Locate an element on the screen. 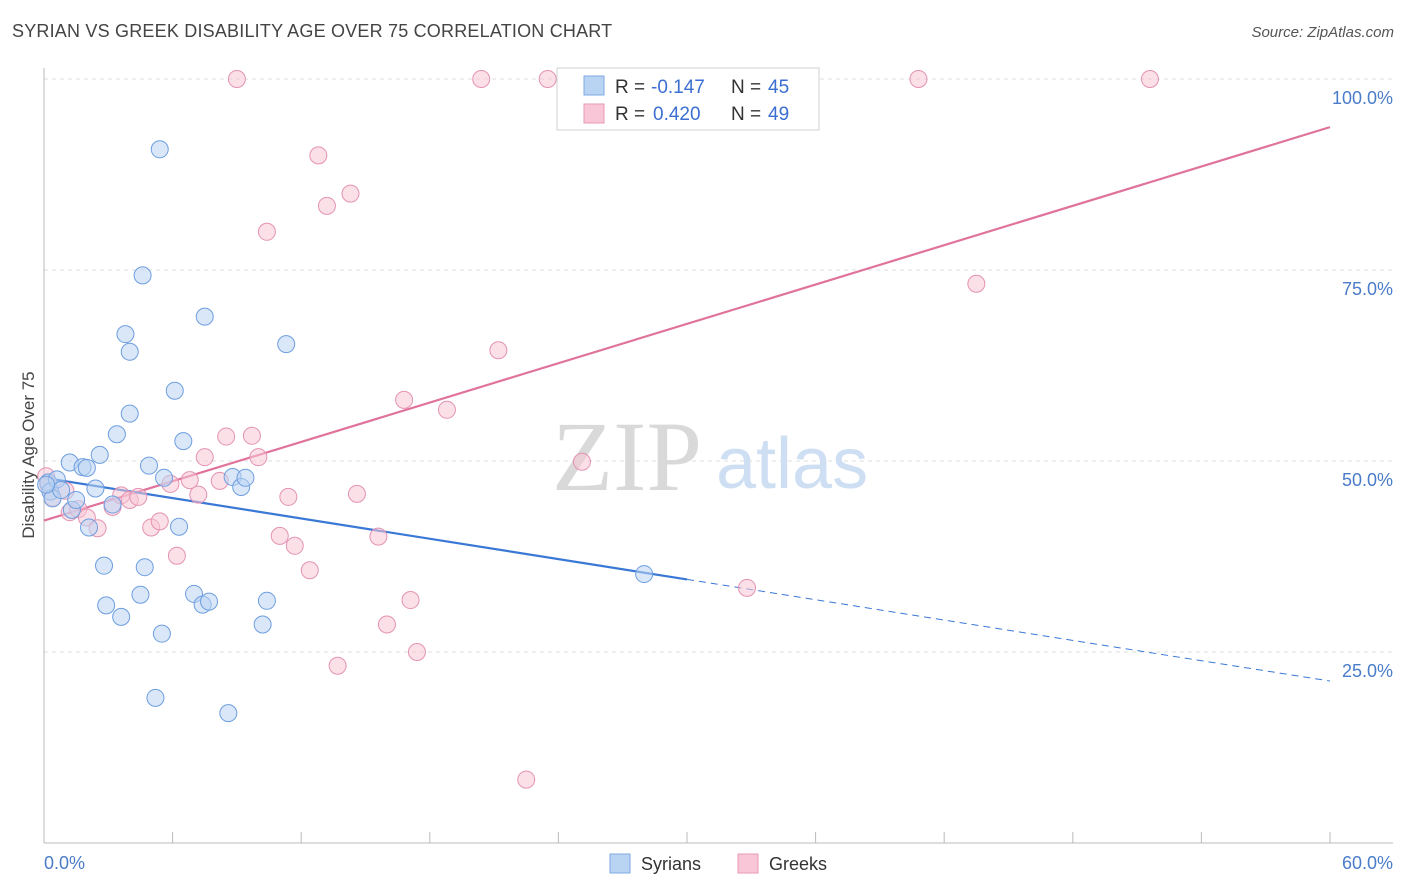 The image size is (1406, 892). legend-swatch-syrians is located at coordinates (594, 85).